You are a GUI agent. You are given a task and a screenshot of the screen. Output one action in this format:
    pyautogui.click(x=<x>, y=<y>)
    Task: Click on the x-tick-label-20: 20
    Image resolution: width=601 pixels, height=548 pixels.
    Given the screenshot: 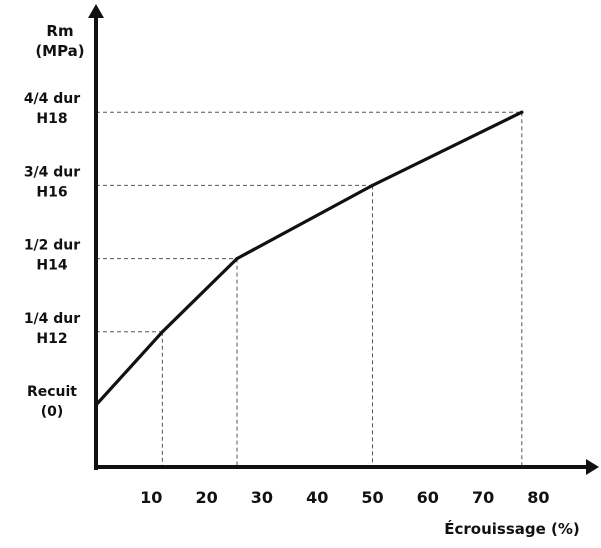 What is the action you would take?
    pyautogui.click(x=206, y=497)
    